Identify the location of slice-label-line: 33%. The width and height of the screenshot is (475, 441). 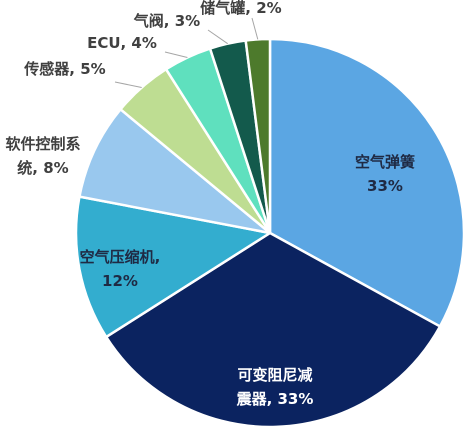
(385, 186).